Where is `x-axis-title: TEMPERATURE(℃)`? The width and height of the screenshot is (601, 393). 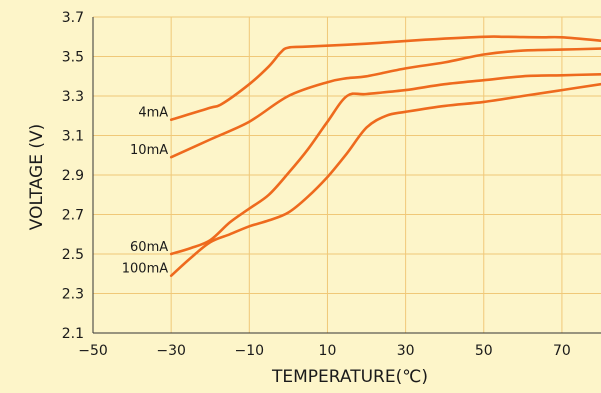 x-axis-title: TEMPERATURE(℃) is located at coordinates (349, 377).